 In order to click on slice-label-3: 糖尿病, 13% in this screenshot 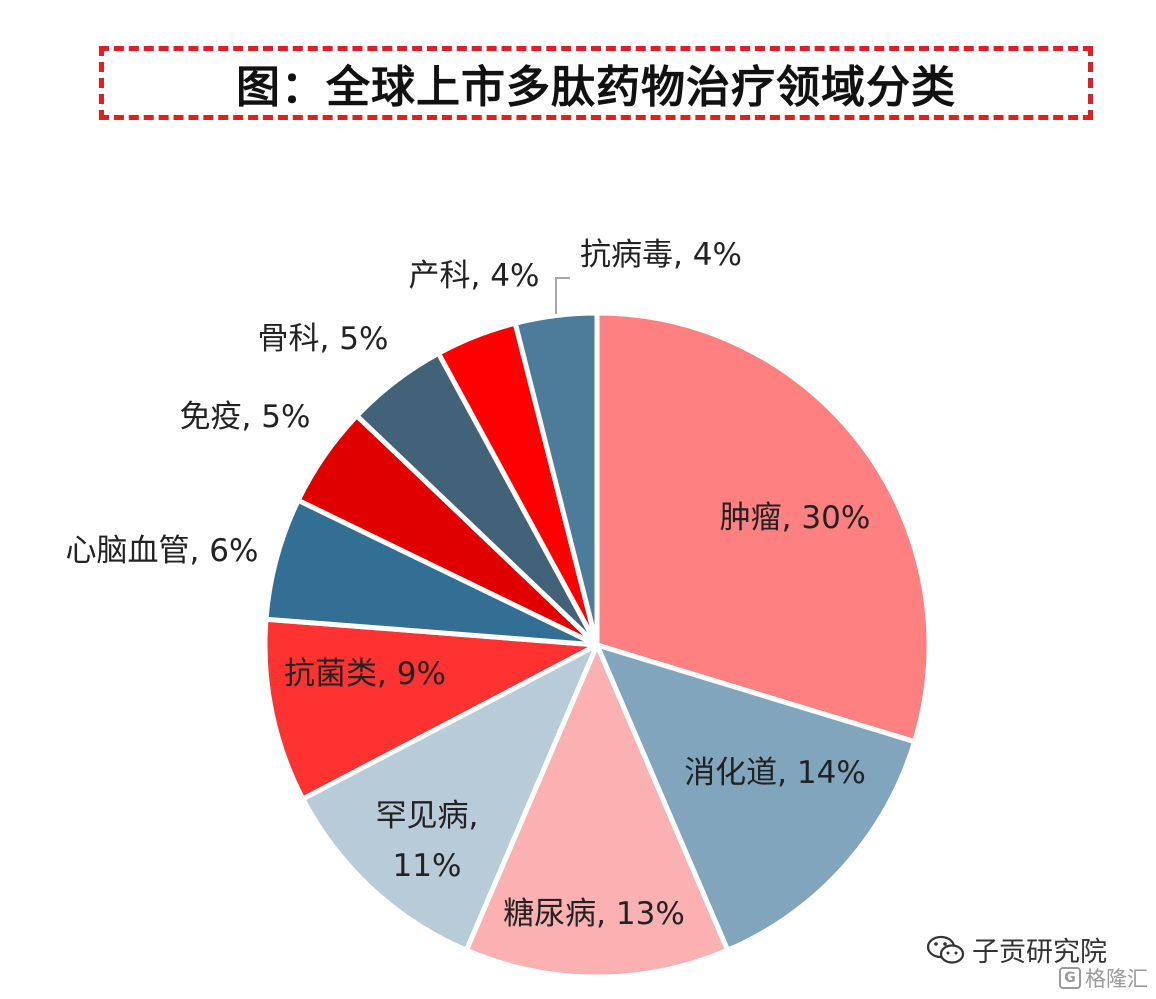, I will do `click(594, 914)`.